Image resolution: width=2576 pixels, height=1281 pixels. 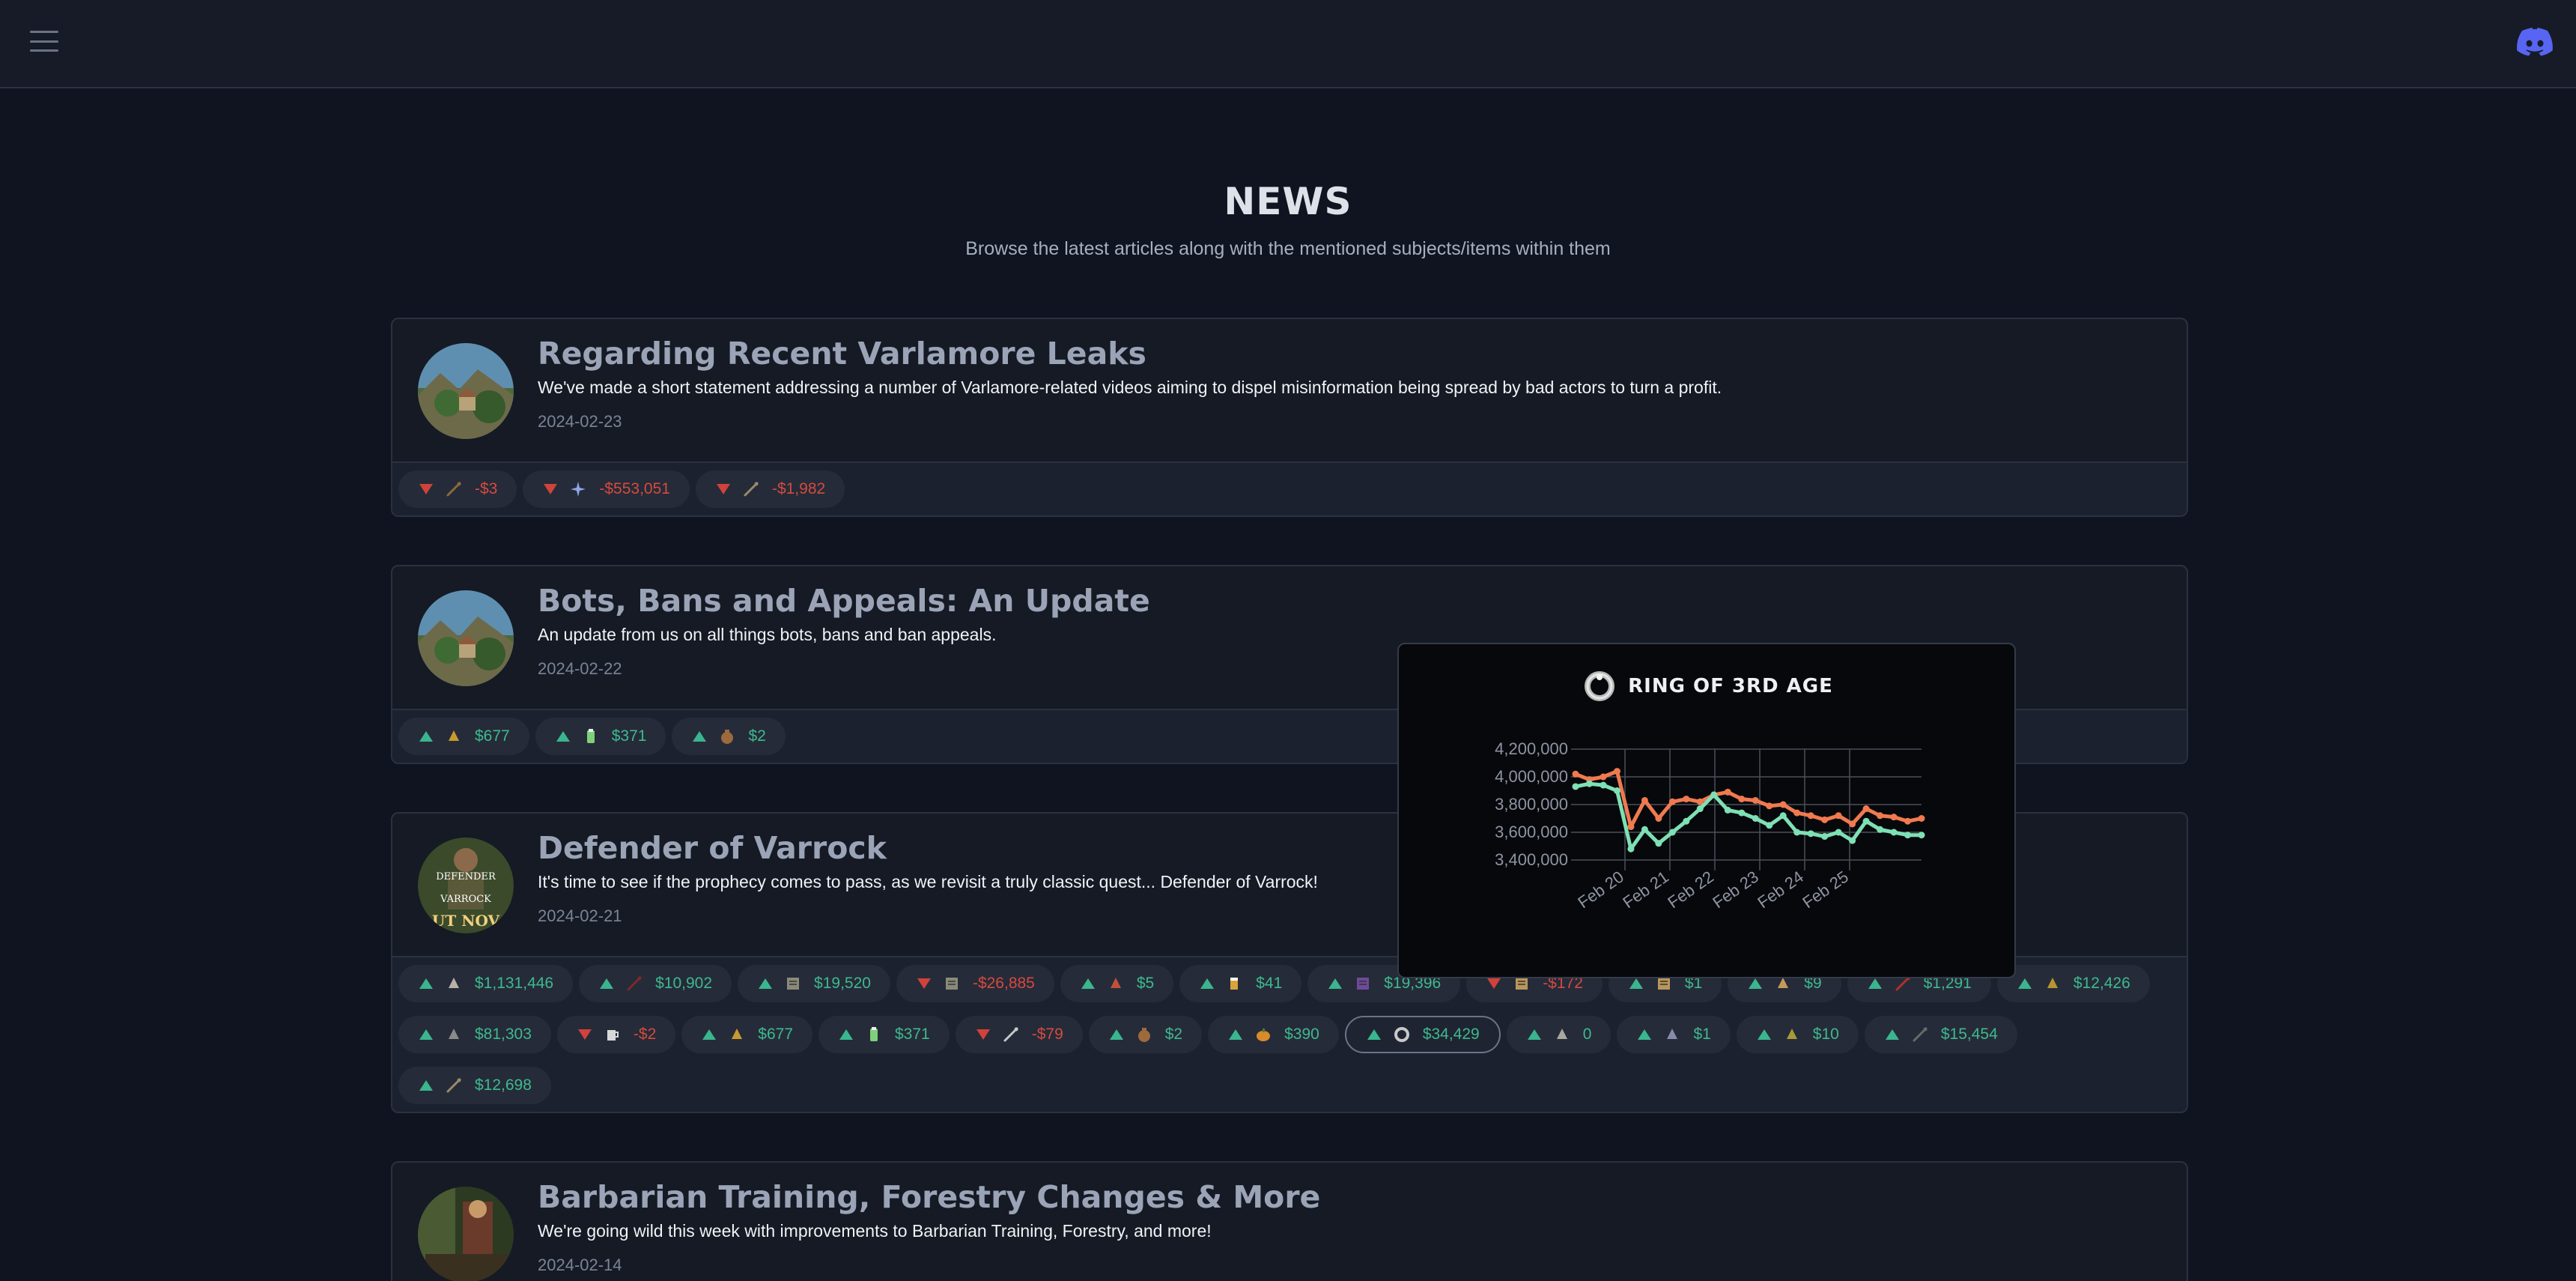 I want to click on item-chip: -$26,885, so click(x=975, y=983).